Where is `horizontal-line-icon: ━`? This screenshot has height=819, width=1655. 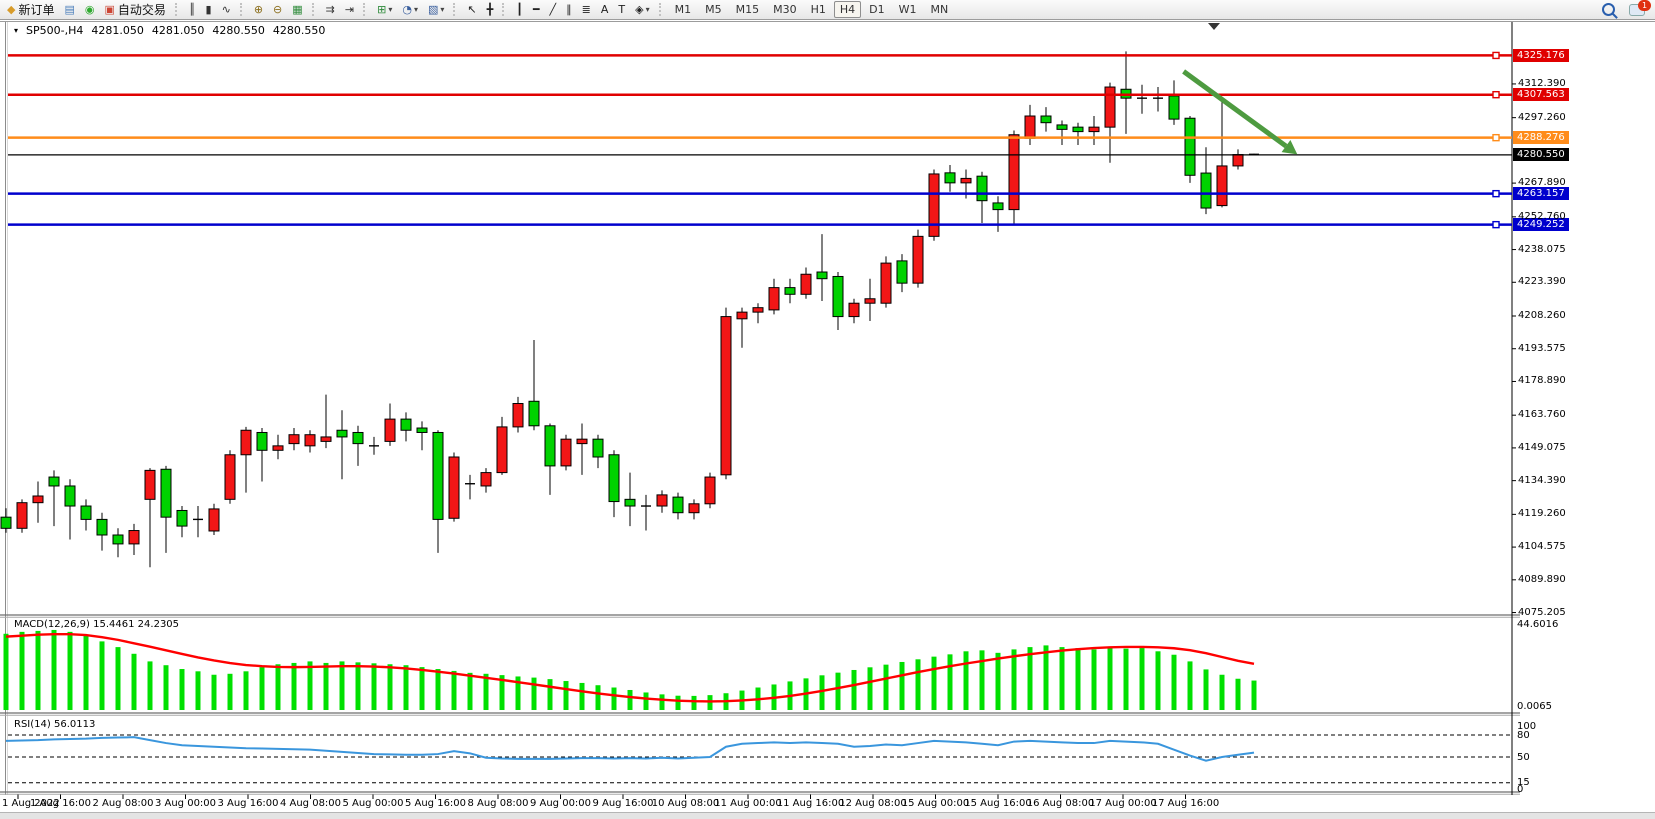
horizontal-line-icon: ━ is located at coordinates (536, 10).